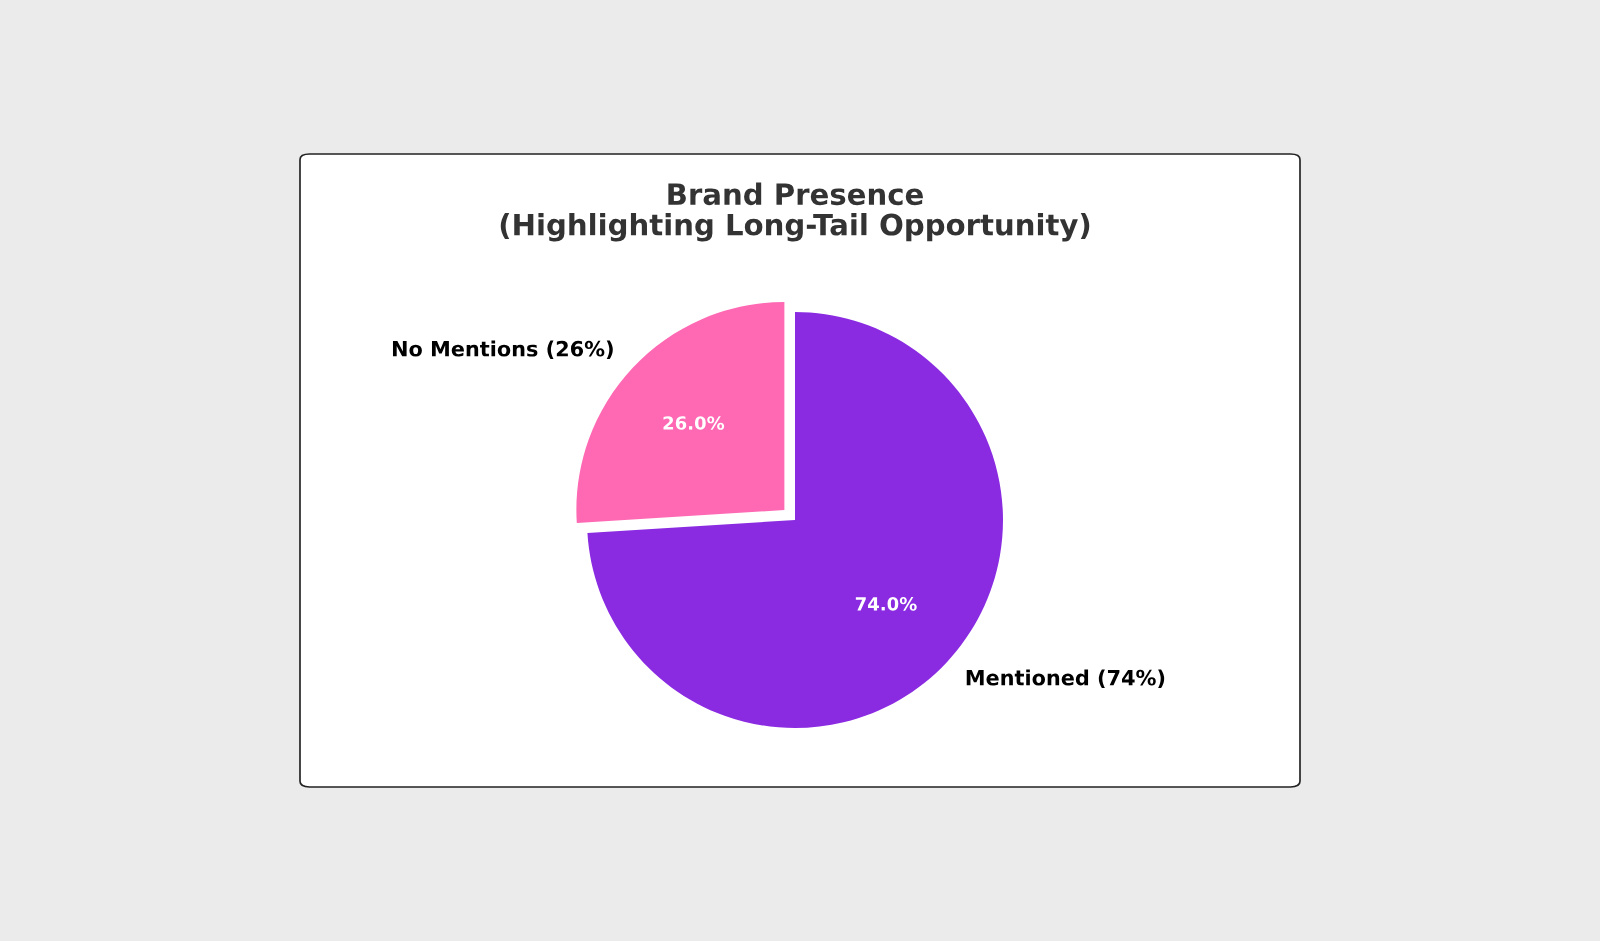  What do you see at coordinates (886, 604) in the screenshot?
I see `data-label: 74.0%` at bounding box center [886, 604].